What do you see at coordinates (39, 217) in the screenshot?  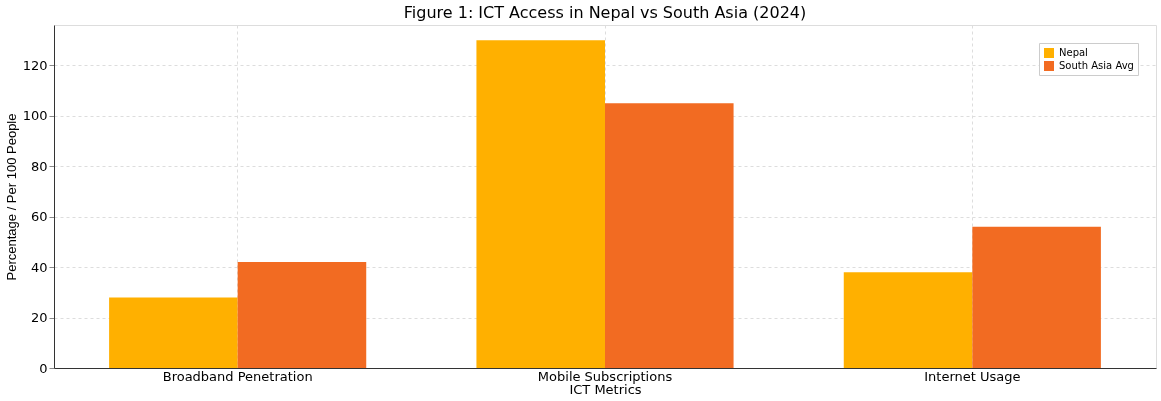 I see `y-tick-label: 60` at bounding box center [39, 217].